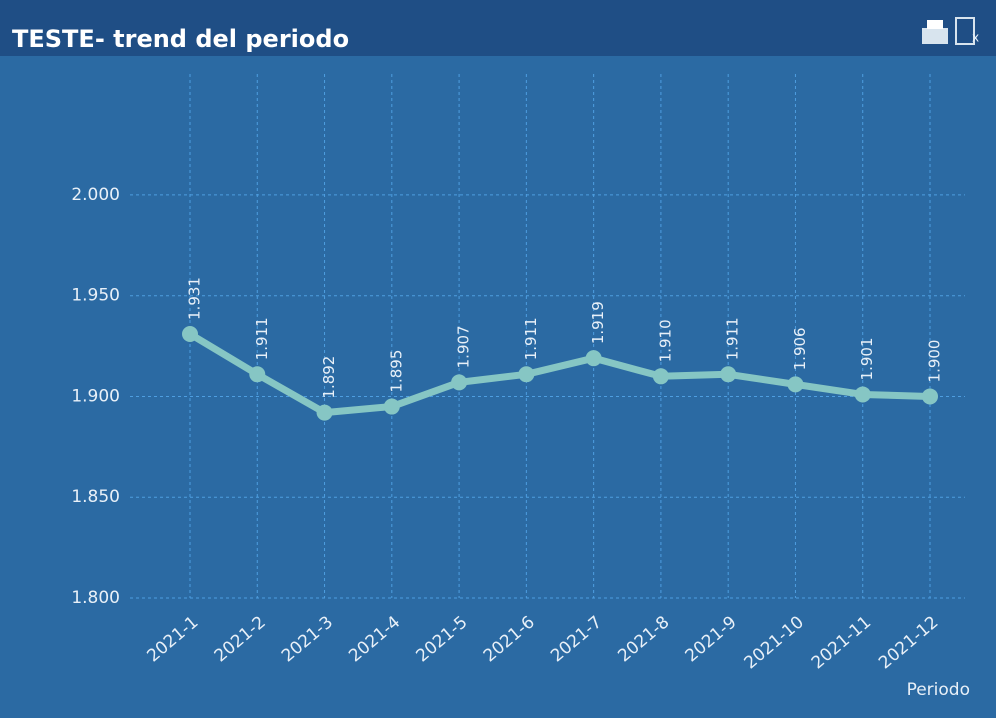 The image size is (996, 718). Describe the element at coordinates (975, 38) in the screenshot. I see `export-icon-x: x` at that location.